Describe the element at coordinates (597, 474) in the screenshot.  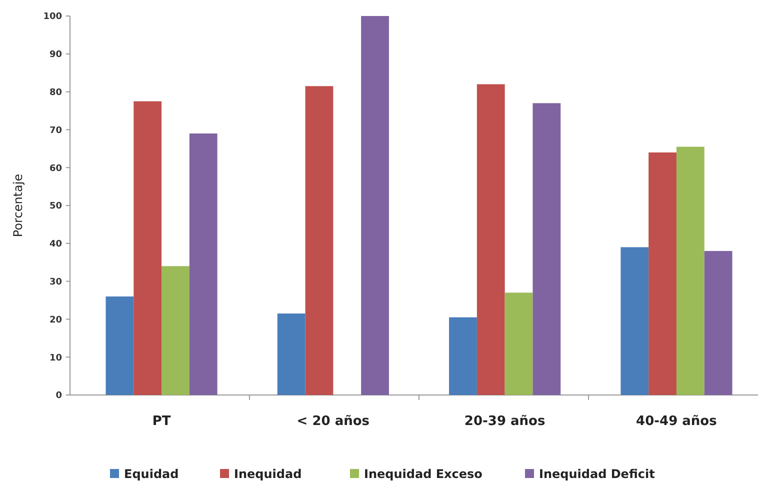
I see `legend-label: Inequidad Deficit` at that location.